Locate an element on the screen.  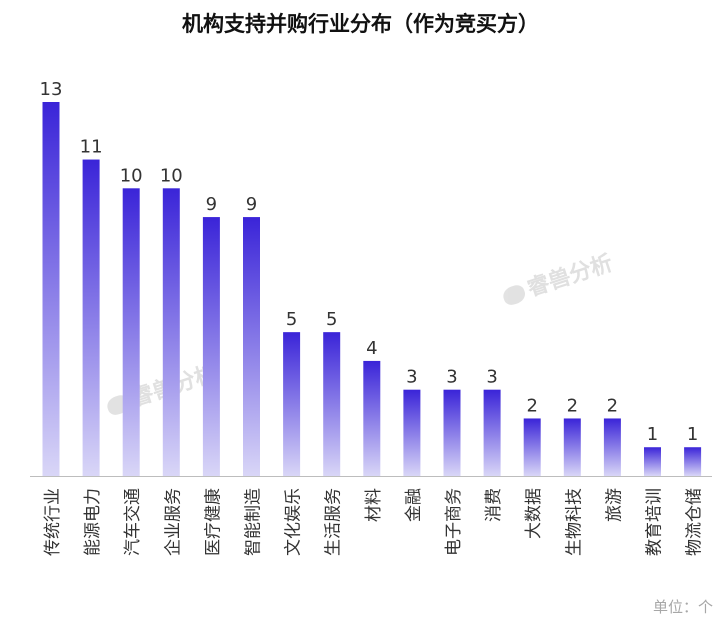
category-label: 传统行业 is located at coordinates (53, 522).